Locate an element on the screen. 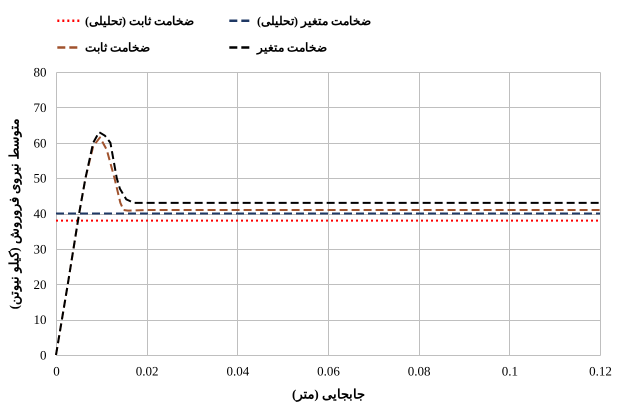 Image resolution: width=638 pixels, height=407 pixels. x-tick-label: 0 is located at coordinates (56, 371).